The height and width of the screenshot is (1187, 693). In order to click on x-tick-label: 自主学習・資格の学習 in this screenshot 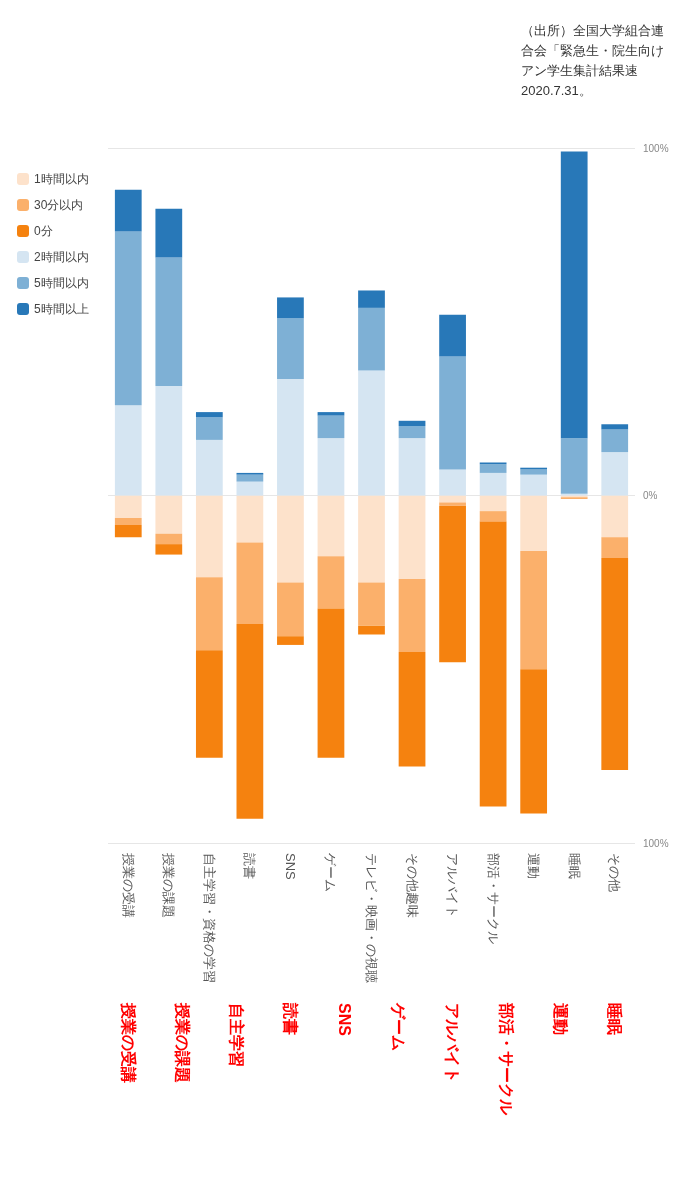, I will do `click(209, 918)`.